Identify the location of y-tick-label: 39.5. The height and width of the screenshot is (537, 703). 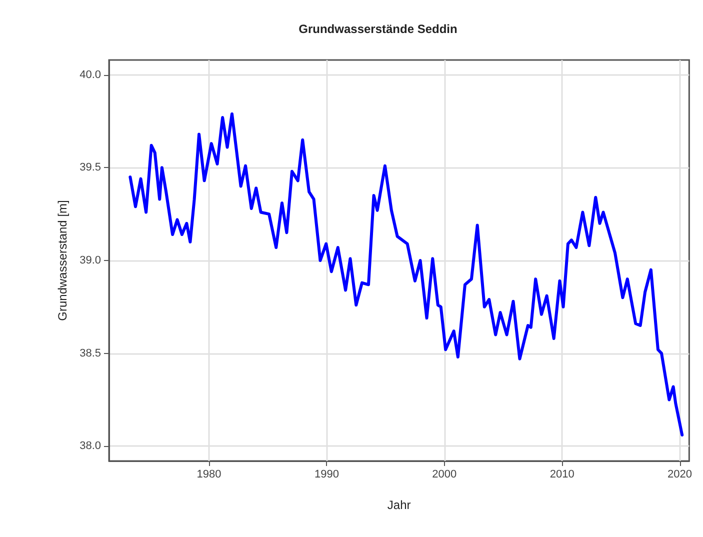
(90, 168).